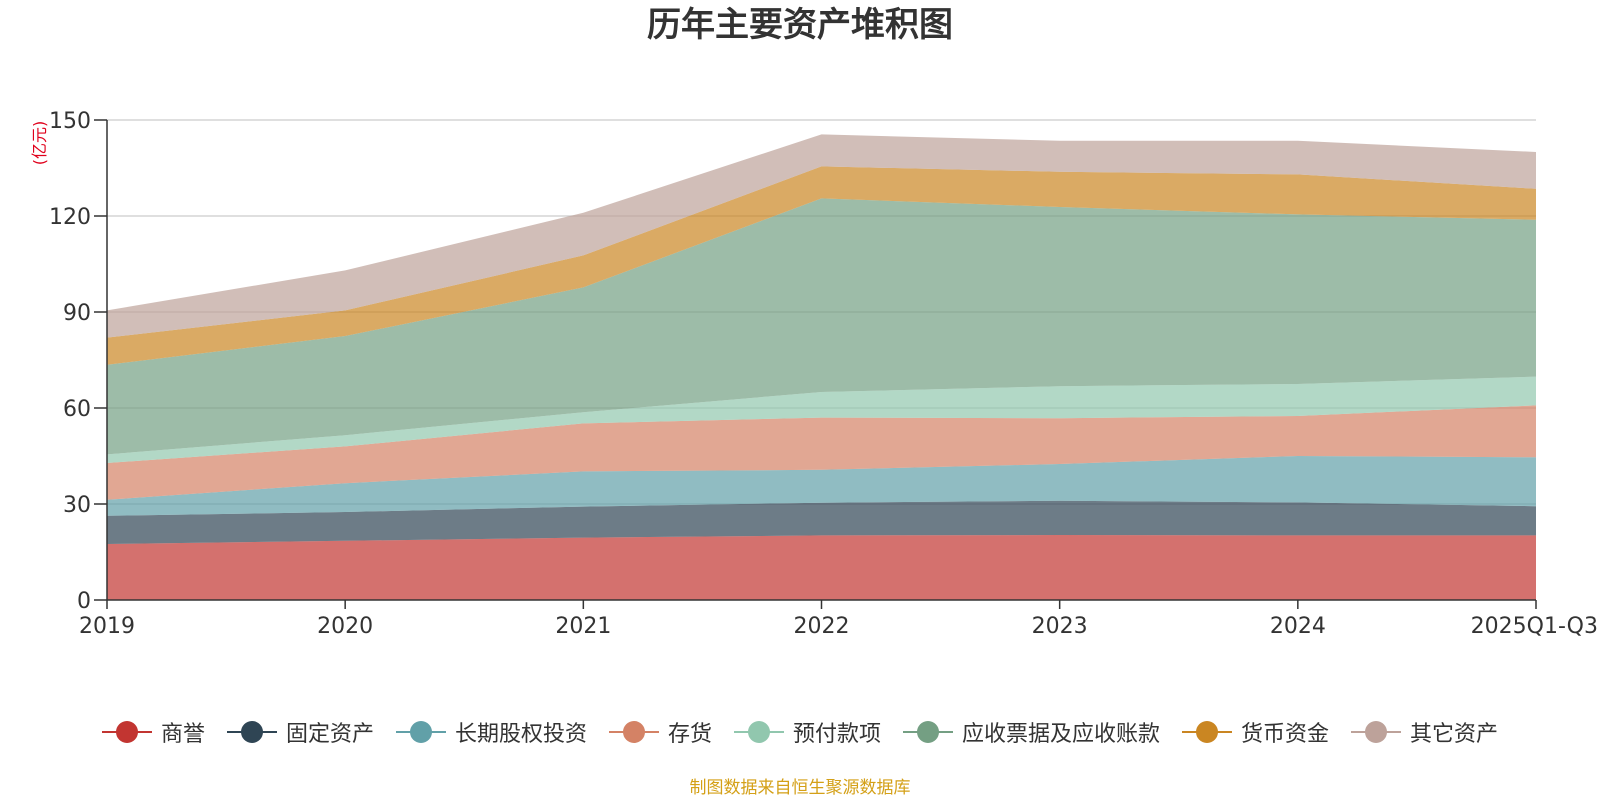 This screenshot has height=800, width=1600. Describe the element at coordinates (77, 409) in the screenshot. I see `y-tick-label: 60` at that location.